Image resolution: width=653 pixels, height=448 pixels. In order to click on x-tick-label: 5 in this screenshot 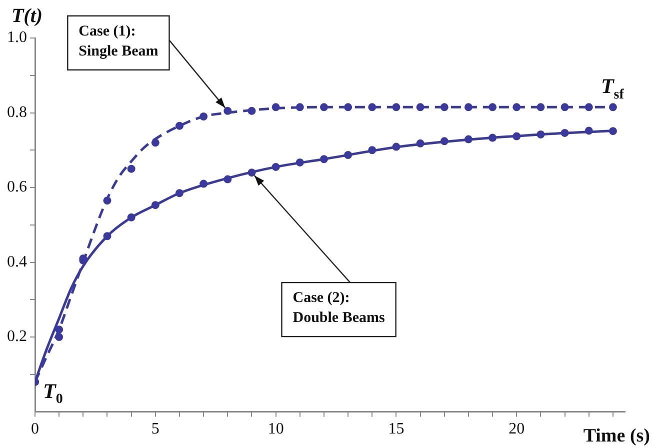, I will do `click(155, 429)`.